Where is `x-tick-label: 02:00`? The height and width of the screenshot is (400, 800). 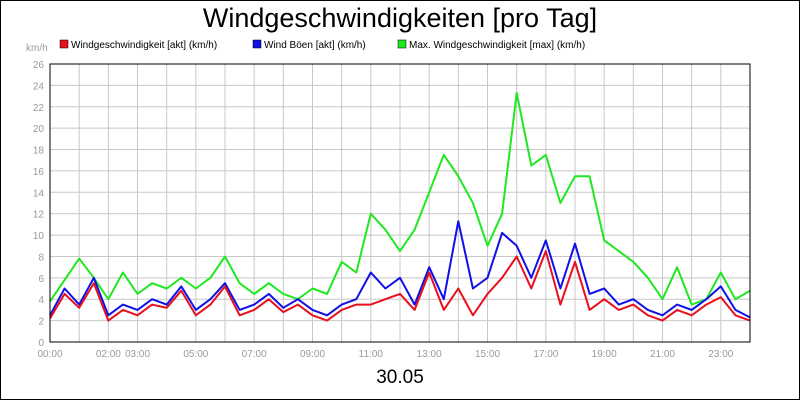 x-tick-label: 02:00 is located at coordinates (108, 354).